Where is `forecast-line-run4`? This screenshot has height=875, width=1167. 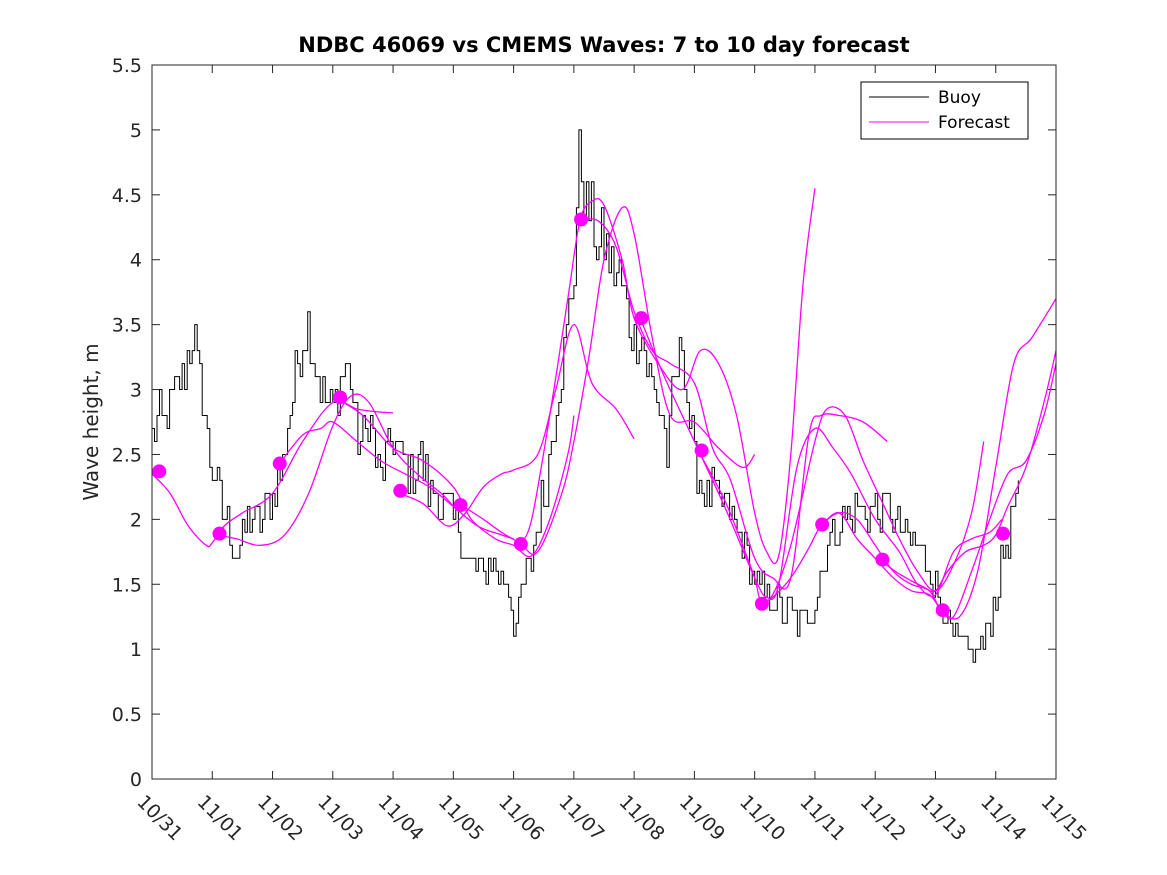
forecast-line-run4 is located at coordinates (456, 478).